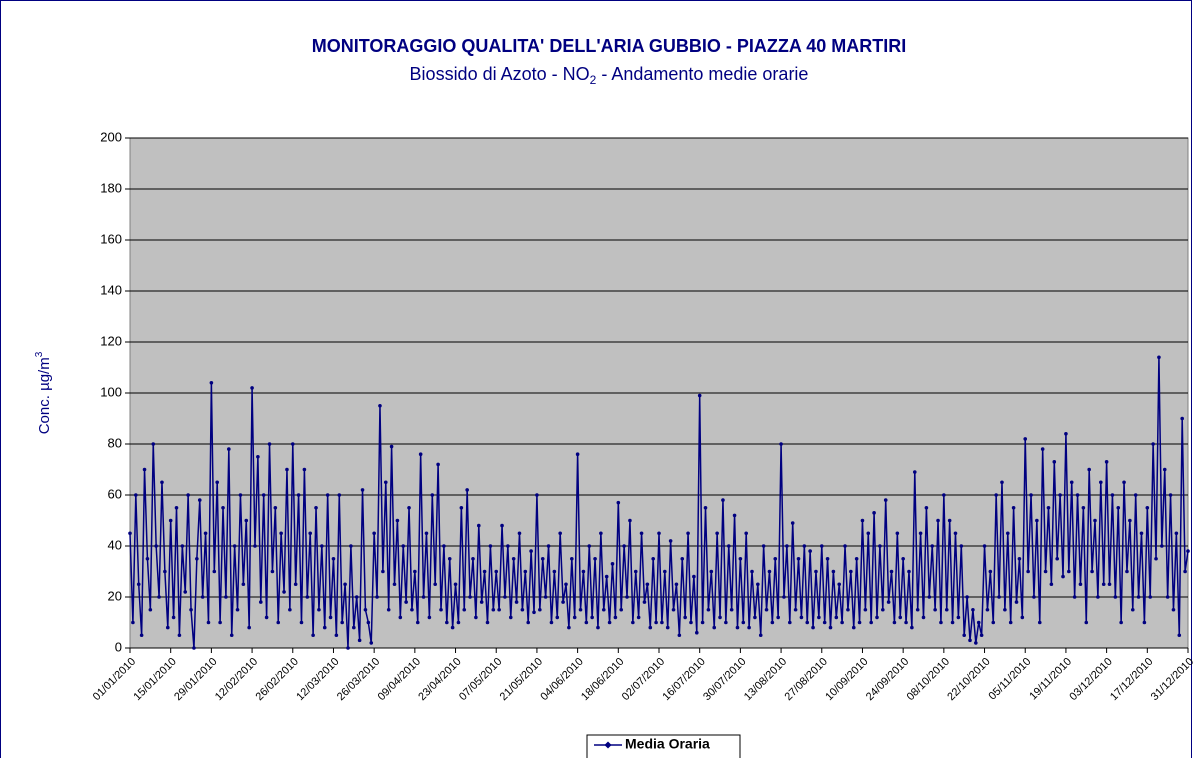  Describe the element at coordinates (118, 646) in the screenshot. I see `y-tick-label: 0` at that location.